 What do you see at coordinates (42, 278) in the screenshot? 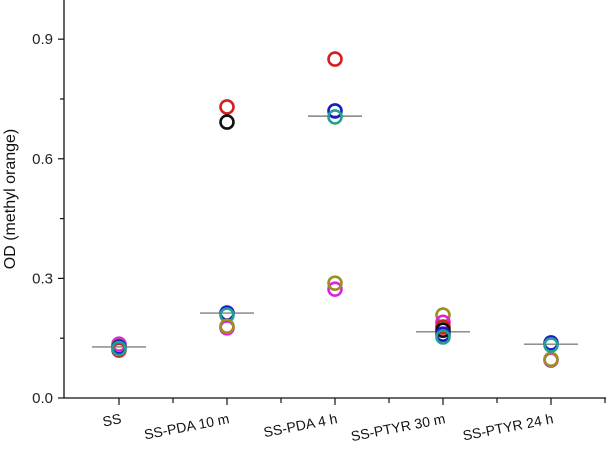
I see `y-tick-label: 0.3` at bounding box center [42, 278].